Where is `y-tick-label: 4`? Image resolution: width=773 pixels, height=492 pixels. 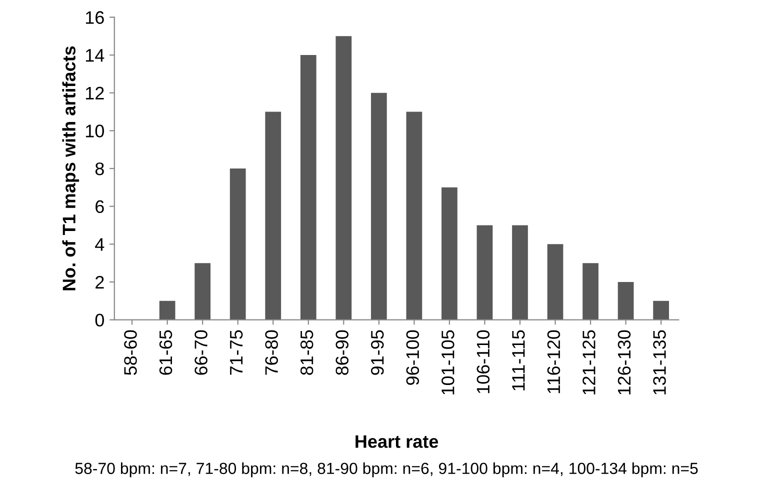
y-tick-label: 4 is located at coordinates (99, 244).